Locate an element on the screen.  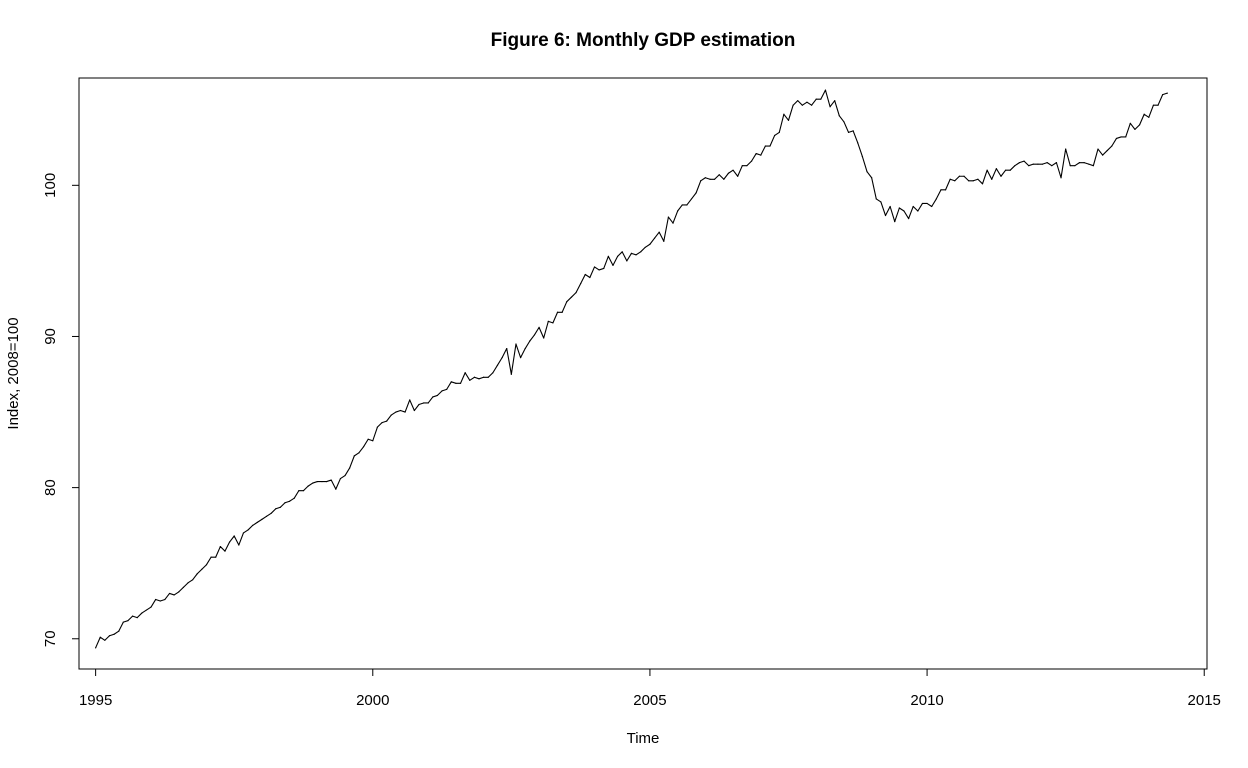
x-tick-label: 1995 is located at coordinates (95, 700).